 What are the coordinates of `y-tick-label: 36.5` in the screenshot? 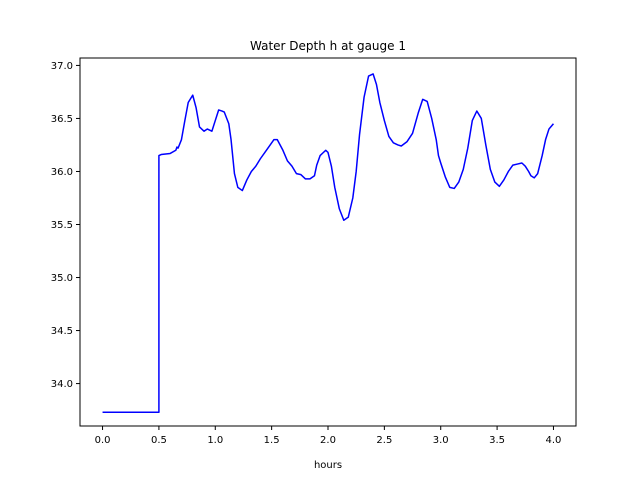 It's located at (62, 119).